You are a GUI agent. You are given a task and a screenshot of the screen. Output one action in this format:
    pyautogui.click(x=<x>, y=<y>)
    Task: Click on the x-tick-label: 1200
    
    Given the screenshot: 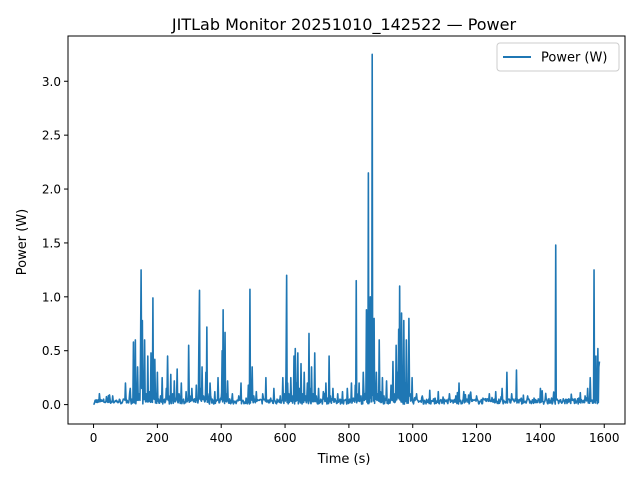 What is the action you would take?
    pyautogui.click(x=476, y=438)
    